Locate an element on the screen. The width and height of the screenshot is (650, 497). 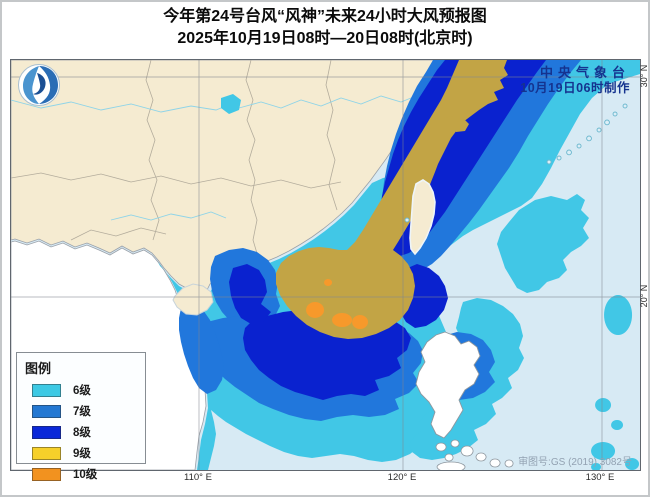
wind8-tonkin-core is located at coordinates (250, 294).